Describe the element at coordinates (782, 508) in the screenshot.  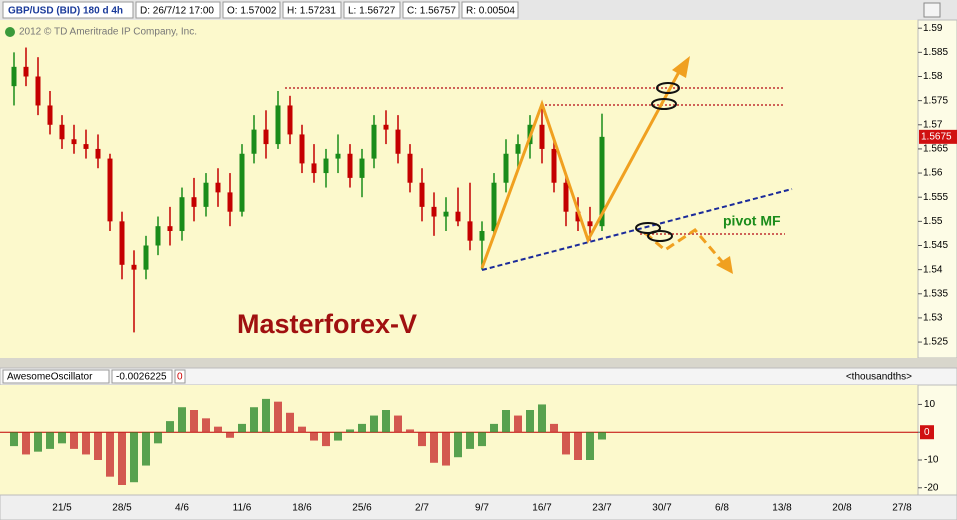
I see `x-tick-label: 13/8` at that location.